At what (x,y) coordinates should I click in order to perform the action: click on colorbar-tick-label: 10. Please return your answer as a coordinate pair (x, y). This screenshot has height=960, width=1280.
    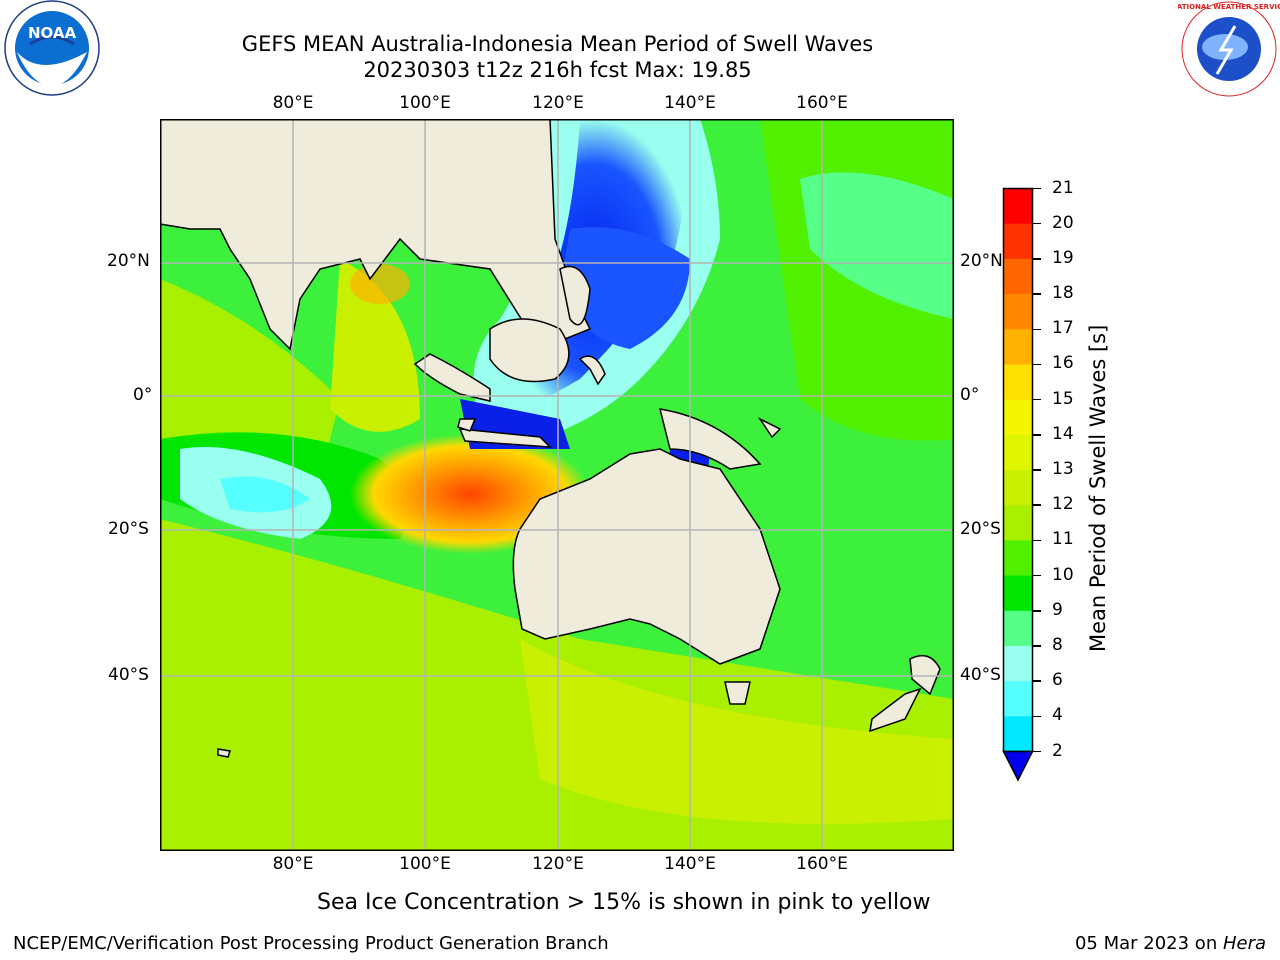
    Looking at the image, I should click on (1063, 574).